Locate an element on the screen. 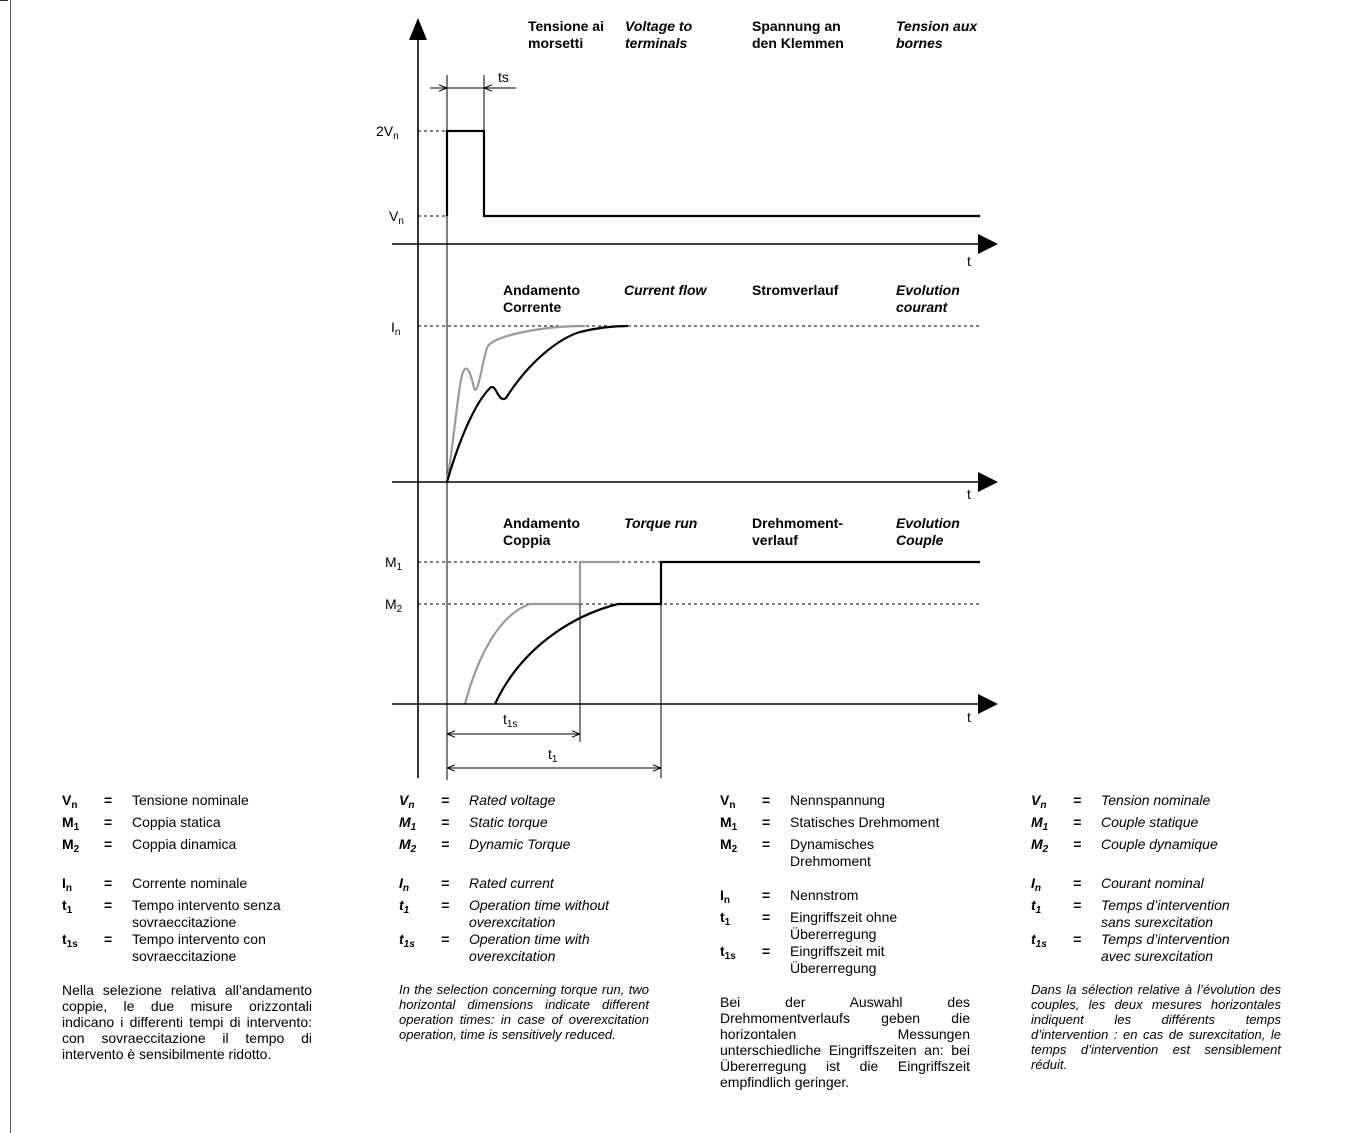 This screenshot has width=1357, height=1133. current-curve-standard is located at coordinates (537, 403).